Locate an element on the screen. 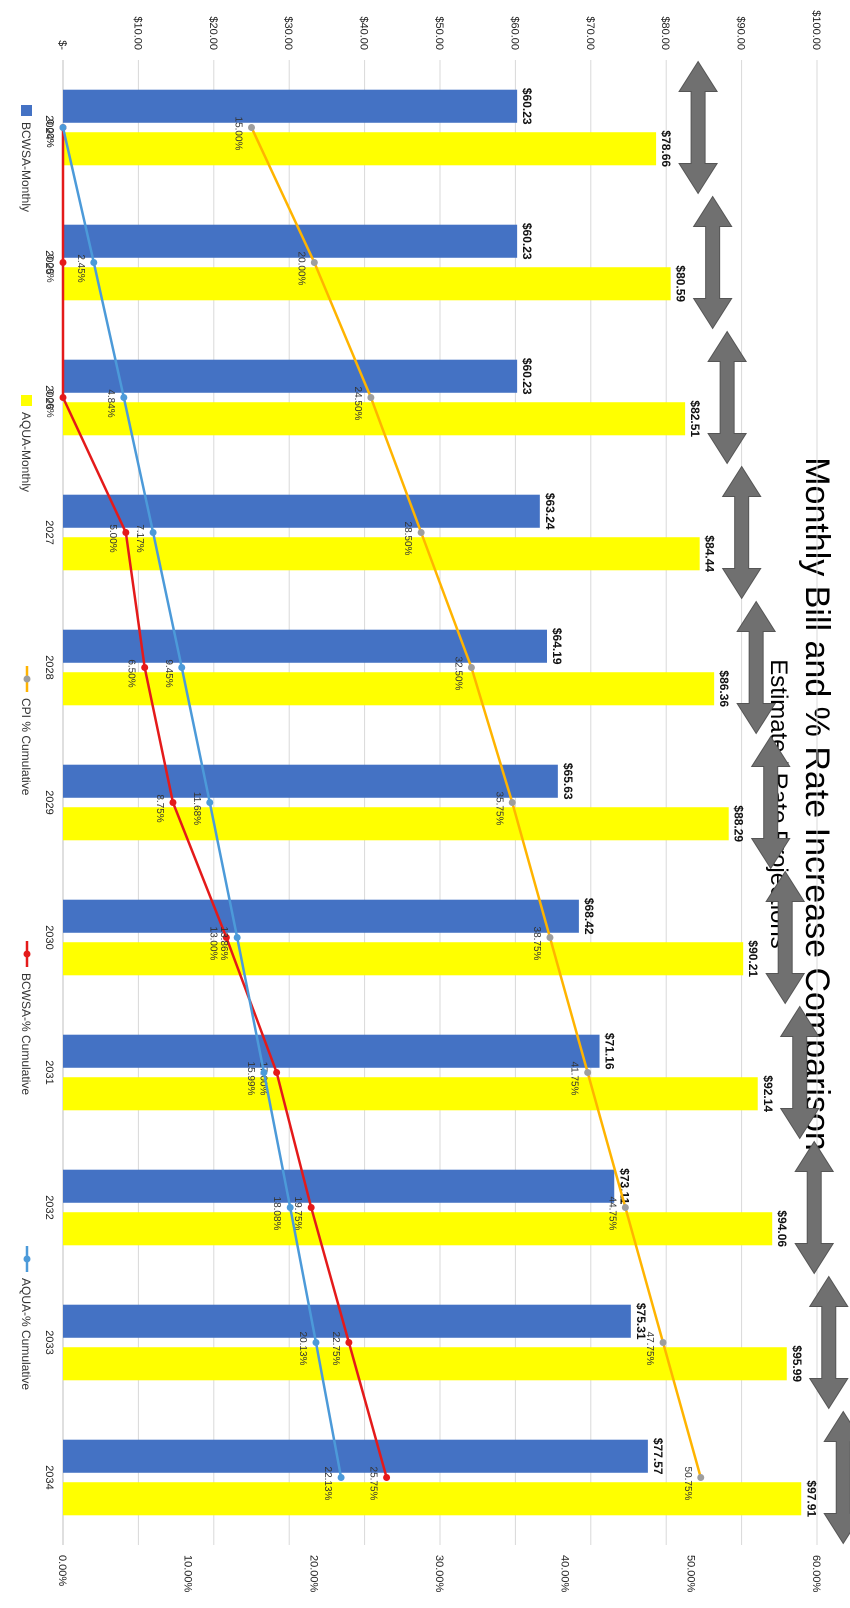 This screenshot has width=850, height=1608. y2-tick-label: 30.00% is located at coordinates (439, 1574).